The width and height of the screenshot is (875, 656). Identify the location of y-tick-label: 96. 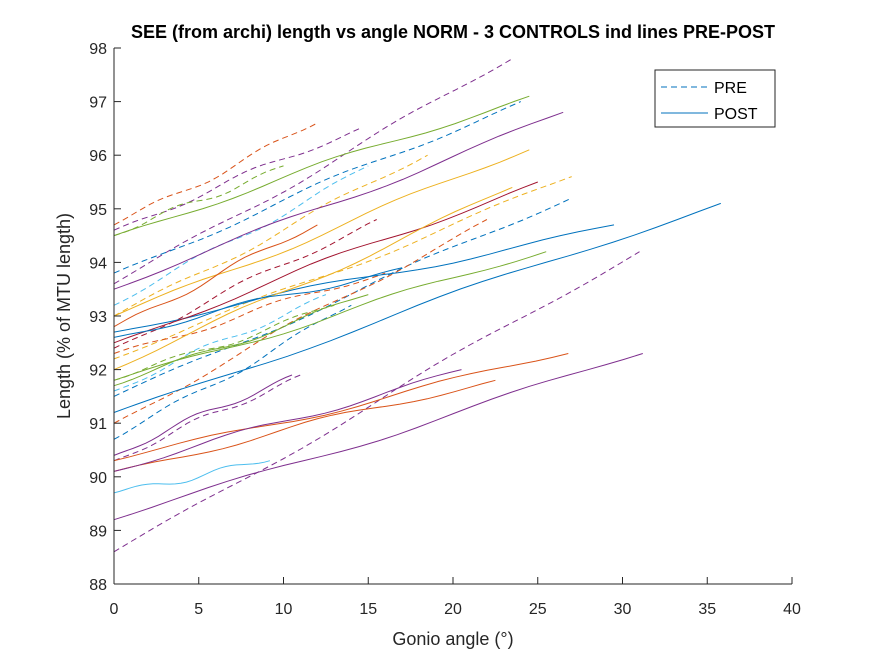
(98, 156).